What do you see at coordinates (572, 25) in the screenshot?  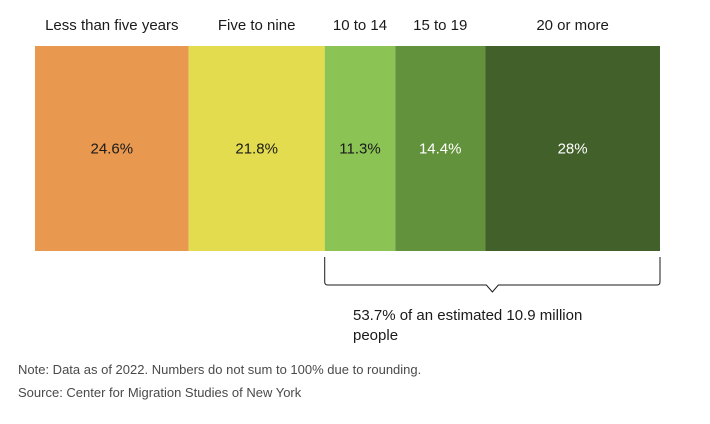 I see `category-label: 20 or more` at bounding box center [572, 25].